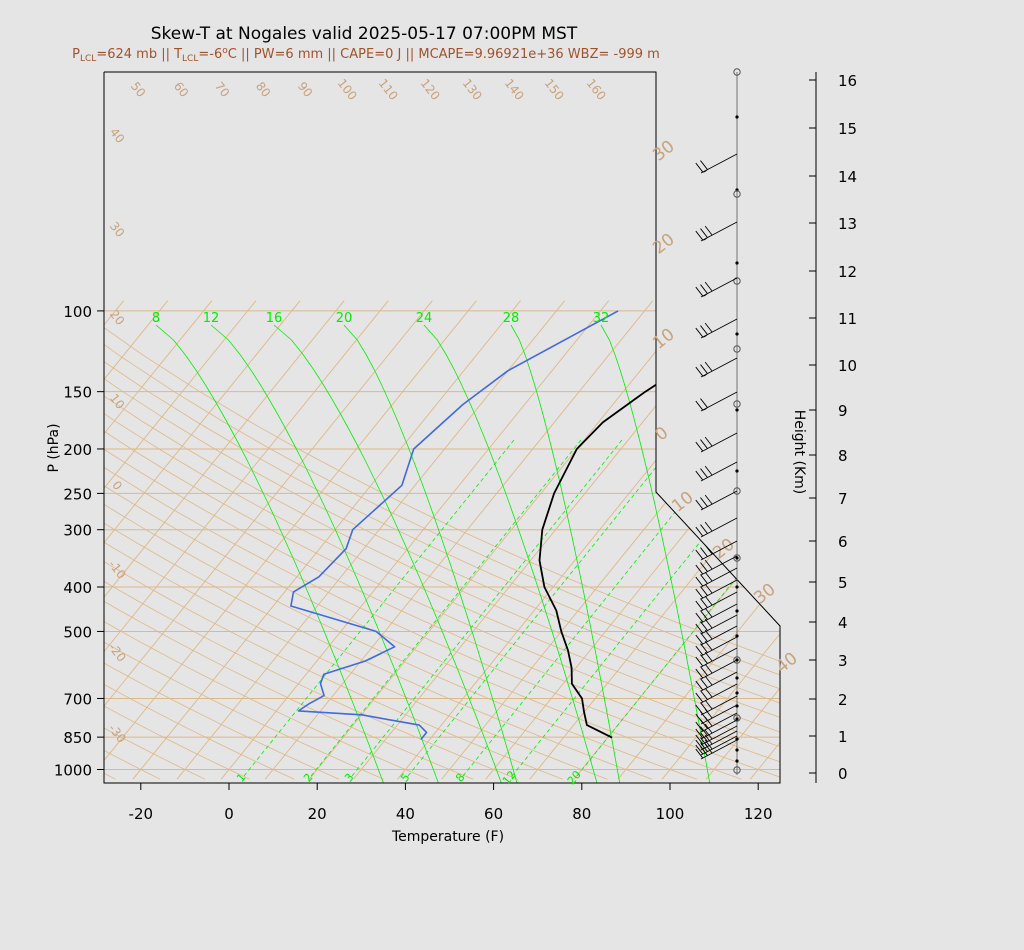  I want to click on isotherm-label: 40, so click(786, 663).